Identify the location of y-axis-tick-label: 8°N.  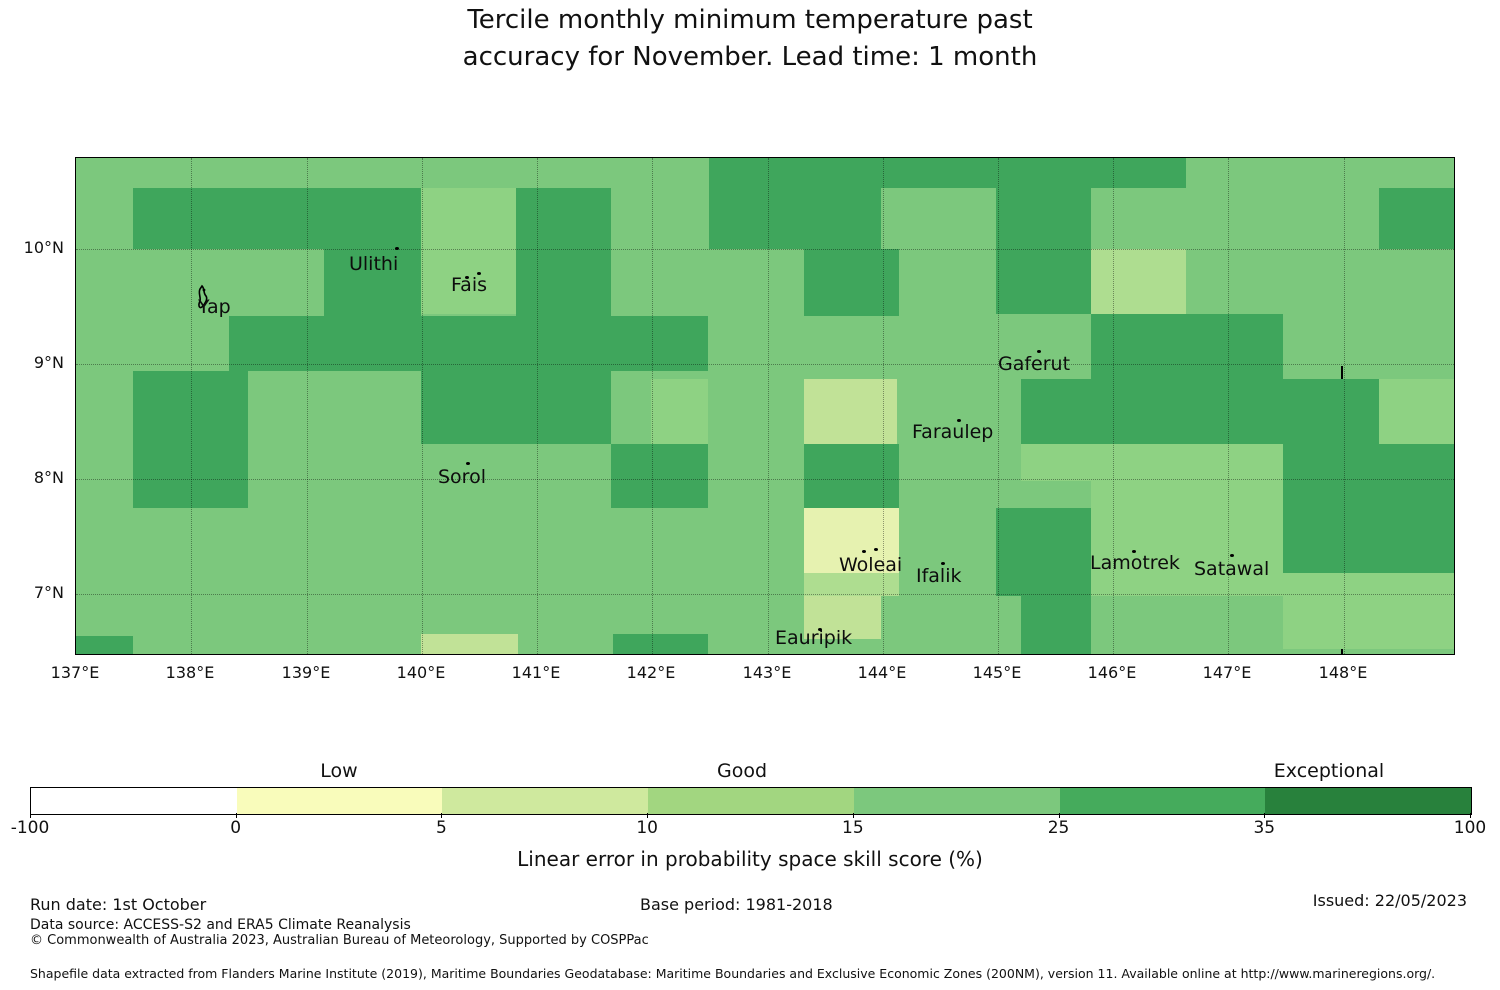
(48, 477).